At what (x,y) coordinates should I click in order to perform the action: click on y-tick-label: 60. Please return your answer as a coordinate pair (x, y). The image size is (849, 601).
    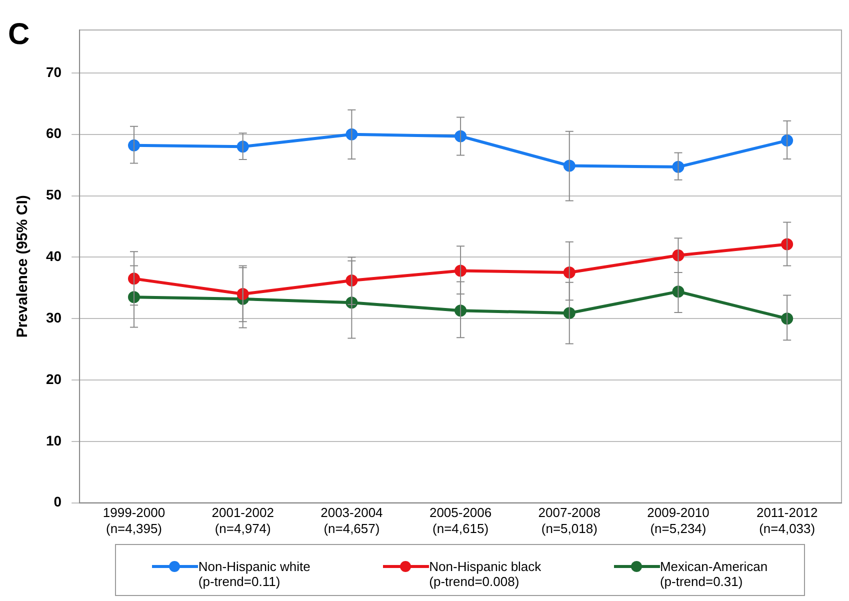
    Looking at the image, I should click on (54, 133).